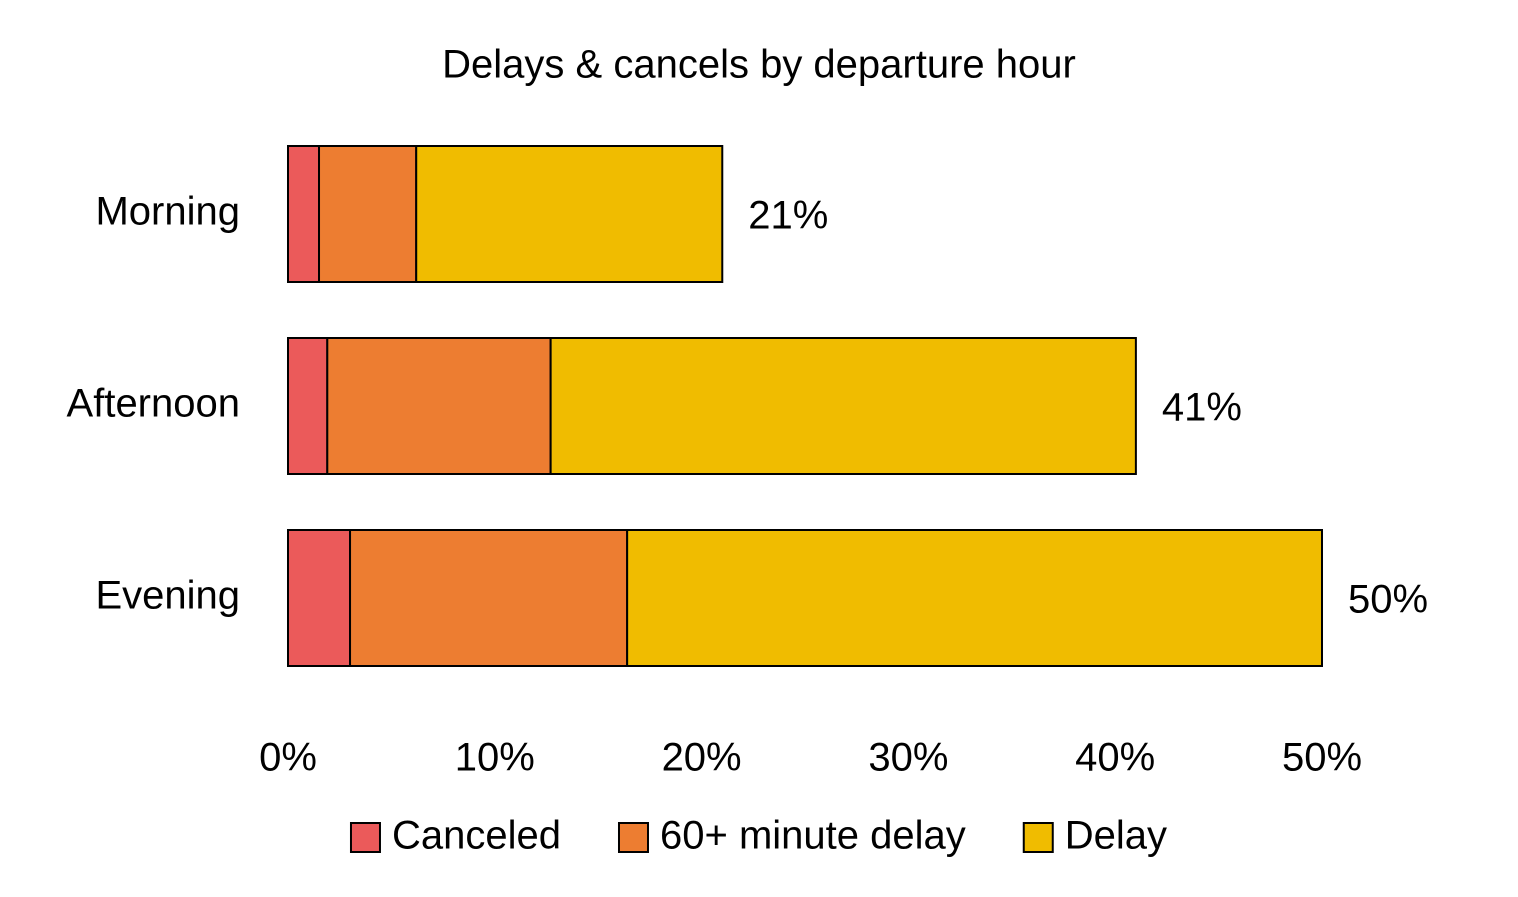 The width and height of the screenshot is (1518, 897). What do you see at coordinates (702, 758) in the screenshot?
I see `x-tick-label: 20%` at bounding box center [702, 758].